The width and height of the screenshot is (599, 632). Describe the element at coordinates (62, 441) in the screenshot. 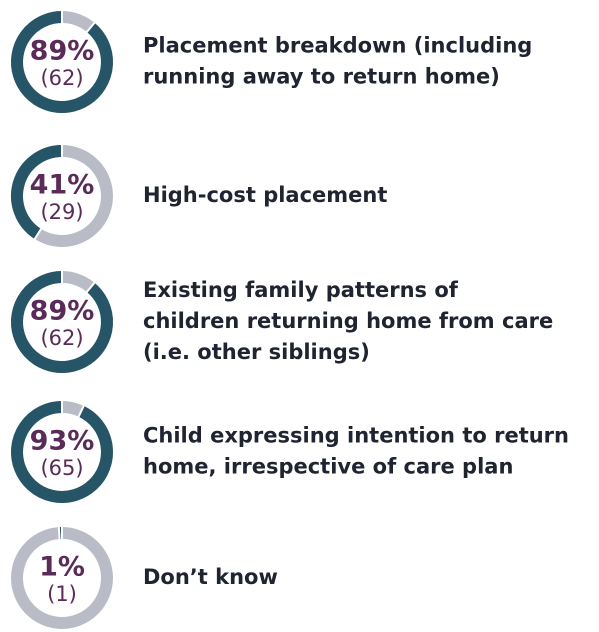

I see `percent-label: 93%` at that location.